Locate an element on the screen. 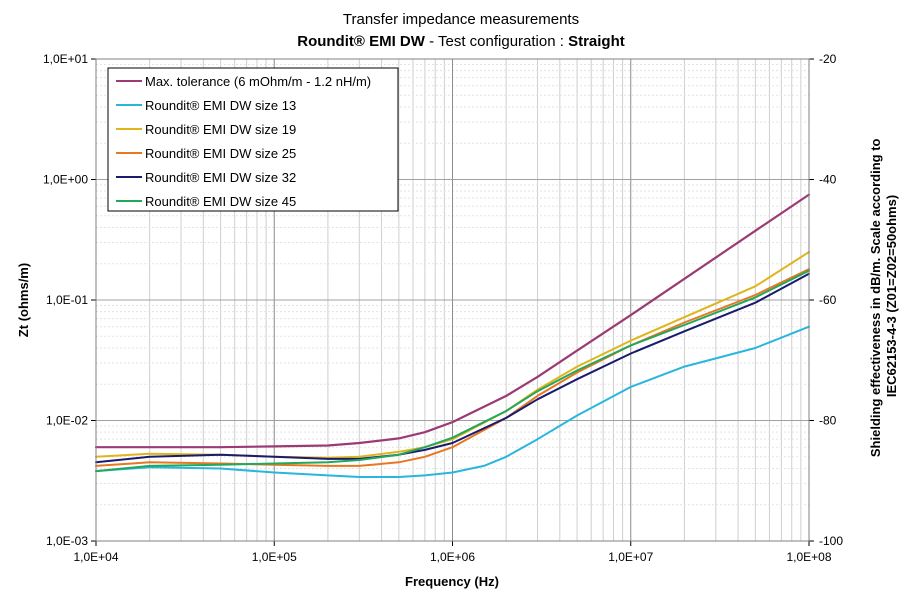 The width and height of the screenshot is (914, 600). y-tick-label: 1,0E+01 is located at coordinates (65, 59).